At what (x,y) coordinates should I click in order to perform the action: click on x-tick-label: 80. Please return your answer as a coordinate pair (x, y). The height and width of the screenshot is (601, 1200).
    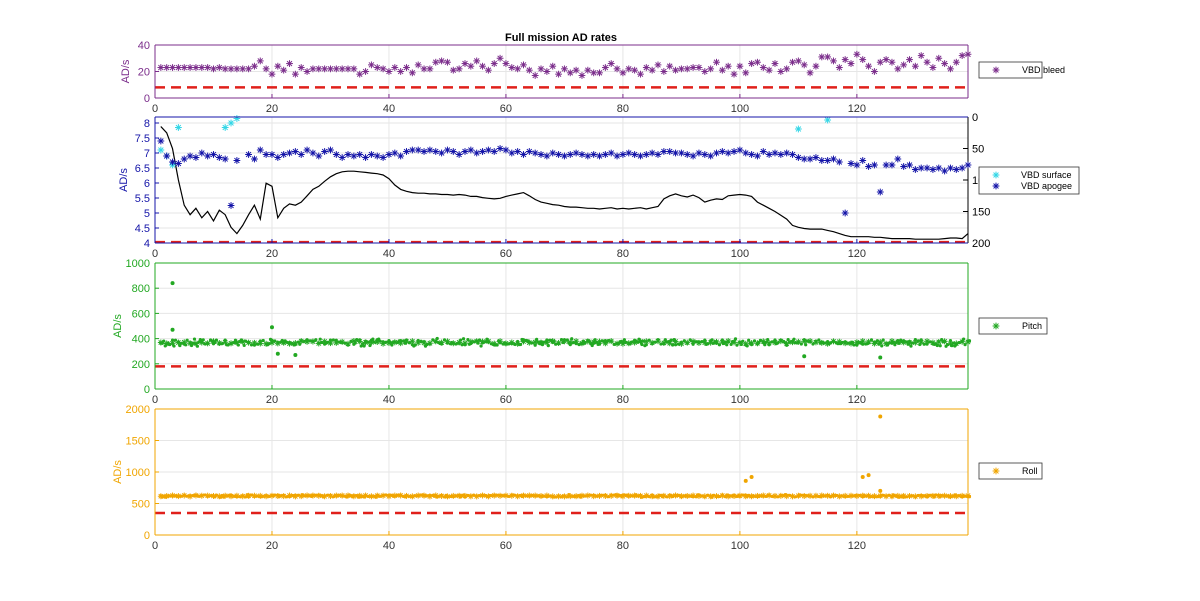
    Looking at the image, I should click on (623, 254).